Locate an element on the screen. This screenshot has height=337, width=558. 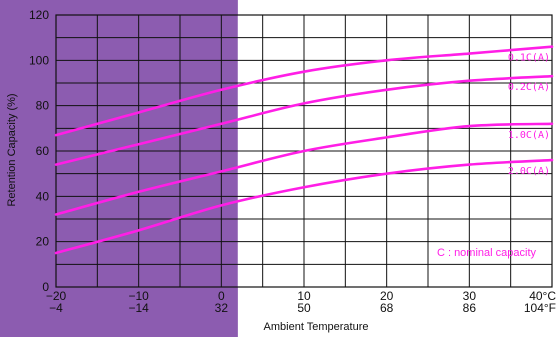
x-tick-label-fahrenheit: −4 is located at coordinates (56, 308).